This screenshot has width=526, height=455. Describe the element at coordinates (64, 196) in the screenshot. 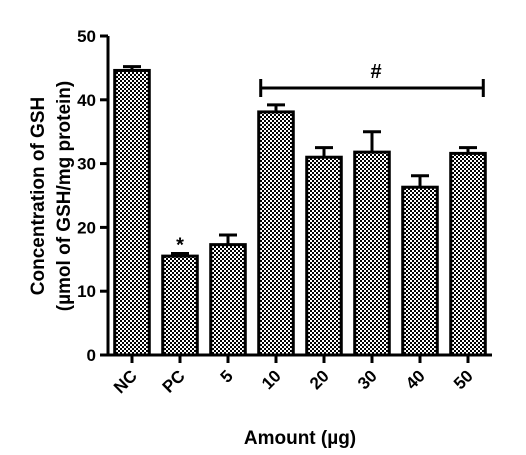

I see `y-axis-title-line2: (µmol of GSH/mg protein)` at that location.